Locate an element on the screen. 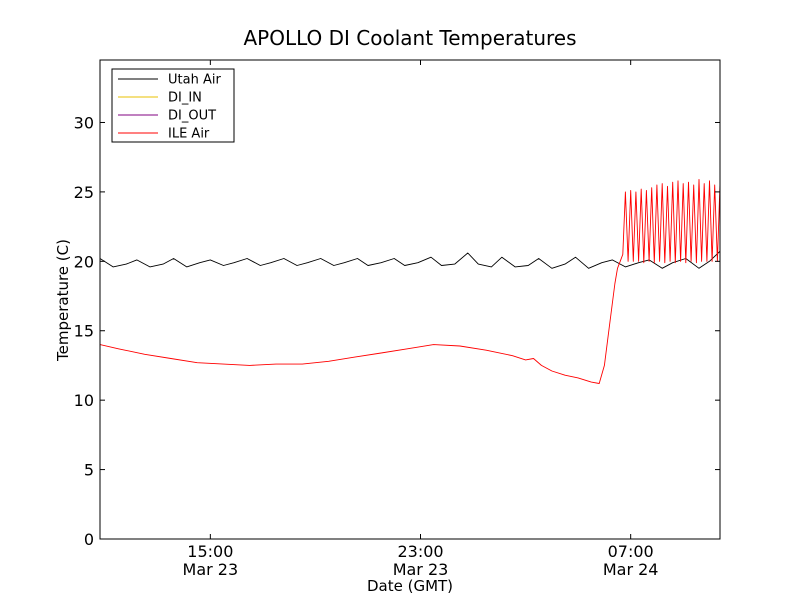  x-tick-label-time: 07:00 is located at coordinates (631, 551).